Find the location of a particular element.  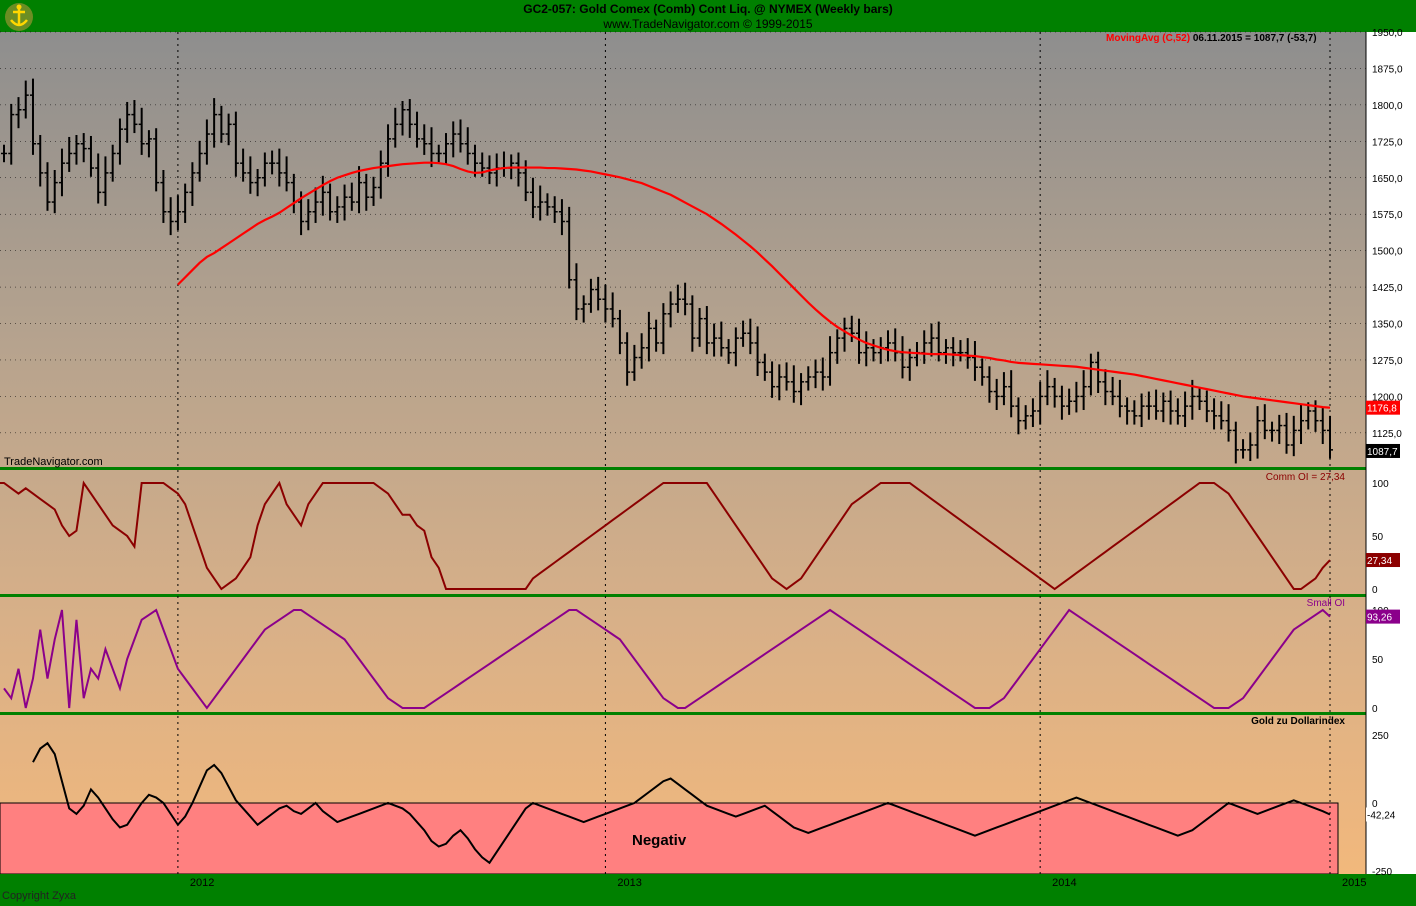

close-value-tag: 1087,7 is located at coordinates (1382, 452).